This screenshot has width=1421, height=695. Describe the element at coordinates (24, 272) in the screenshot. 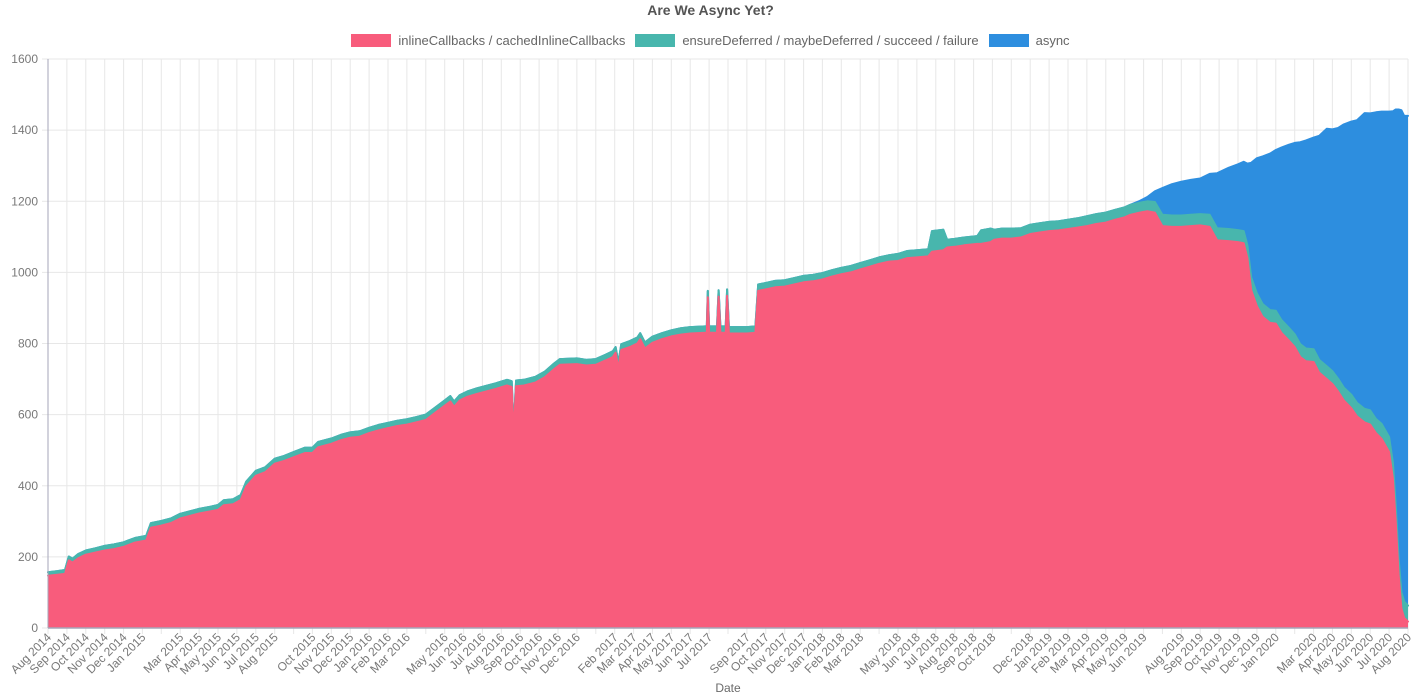

I see `svg-text: 1000` at that location.